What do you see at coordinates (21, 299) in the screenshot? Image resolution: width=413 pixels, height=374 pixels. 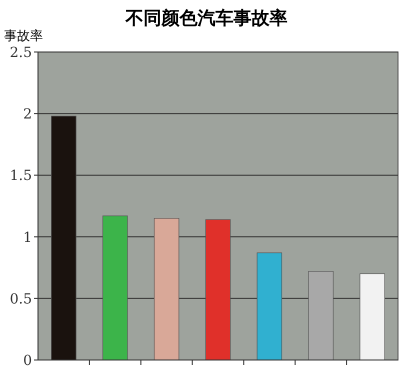 I see `y-tick-label: 0.5` at bounding box center [21, 299].